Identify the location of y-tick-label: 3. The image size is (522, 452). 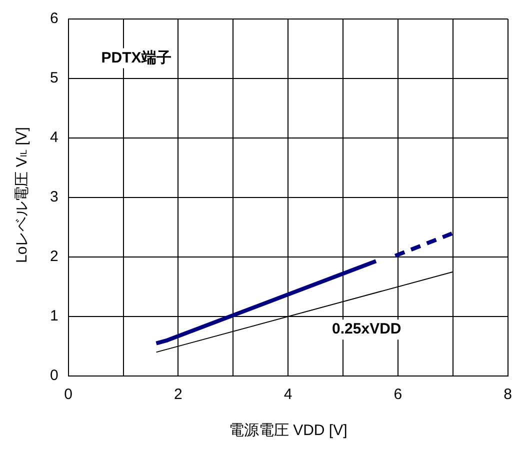
(54, 197).